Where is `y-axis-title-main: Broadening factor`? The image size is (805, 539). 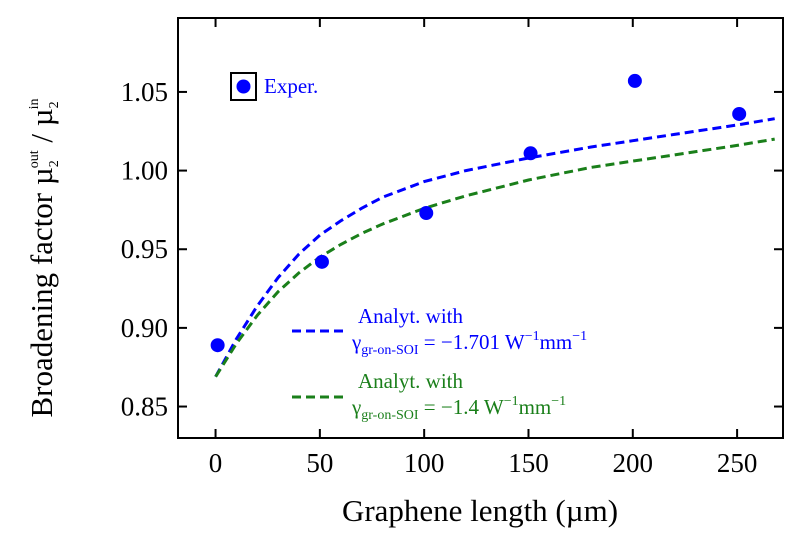
y-axis-title-main: Broadening factor is located at coordinates (41, 301).